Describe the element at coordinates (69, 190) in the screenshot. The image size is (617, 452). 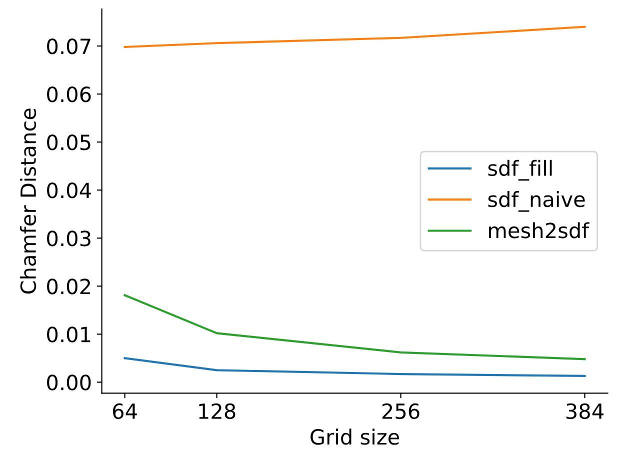
I see `y-tick-label: 0.04` at that location.